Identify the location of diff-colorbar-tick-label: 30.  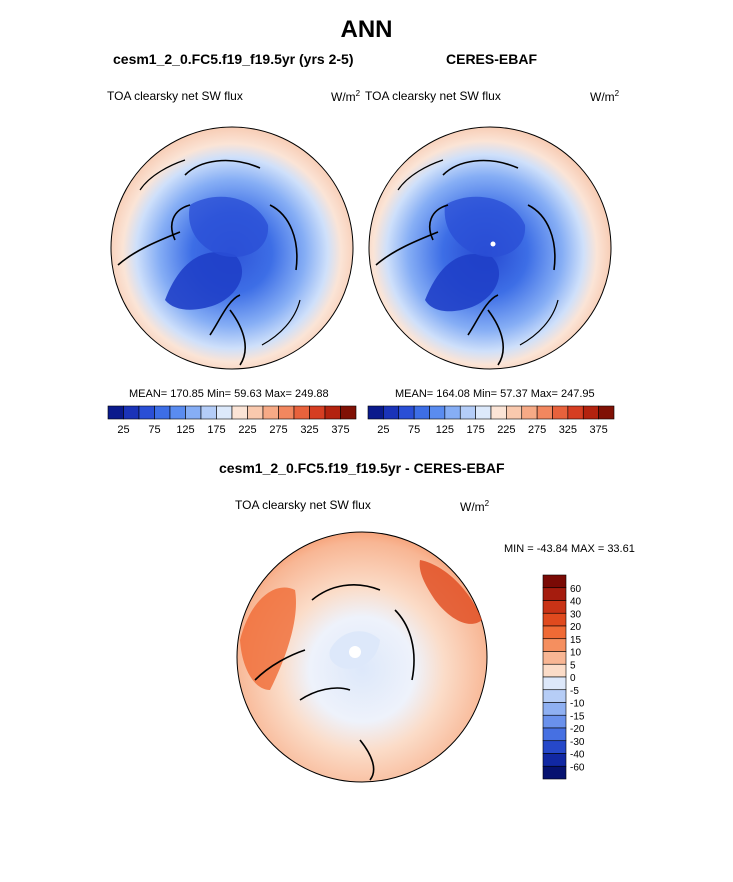
(576, 614).